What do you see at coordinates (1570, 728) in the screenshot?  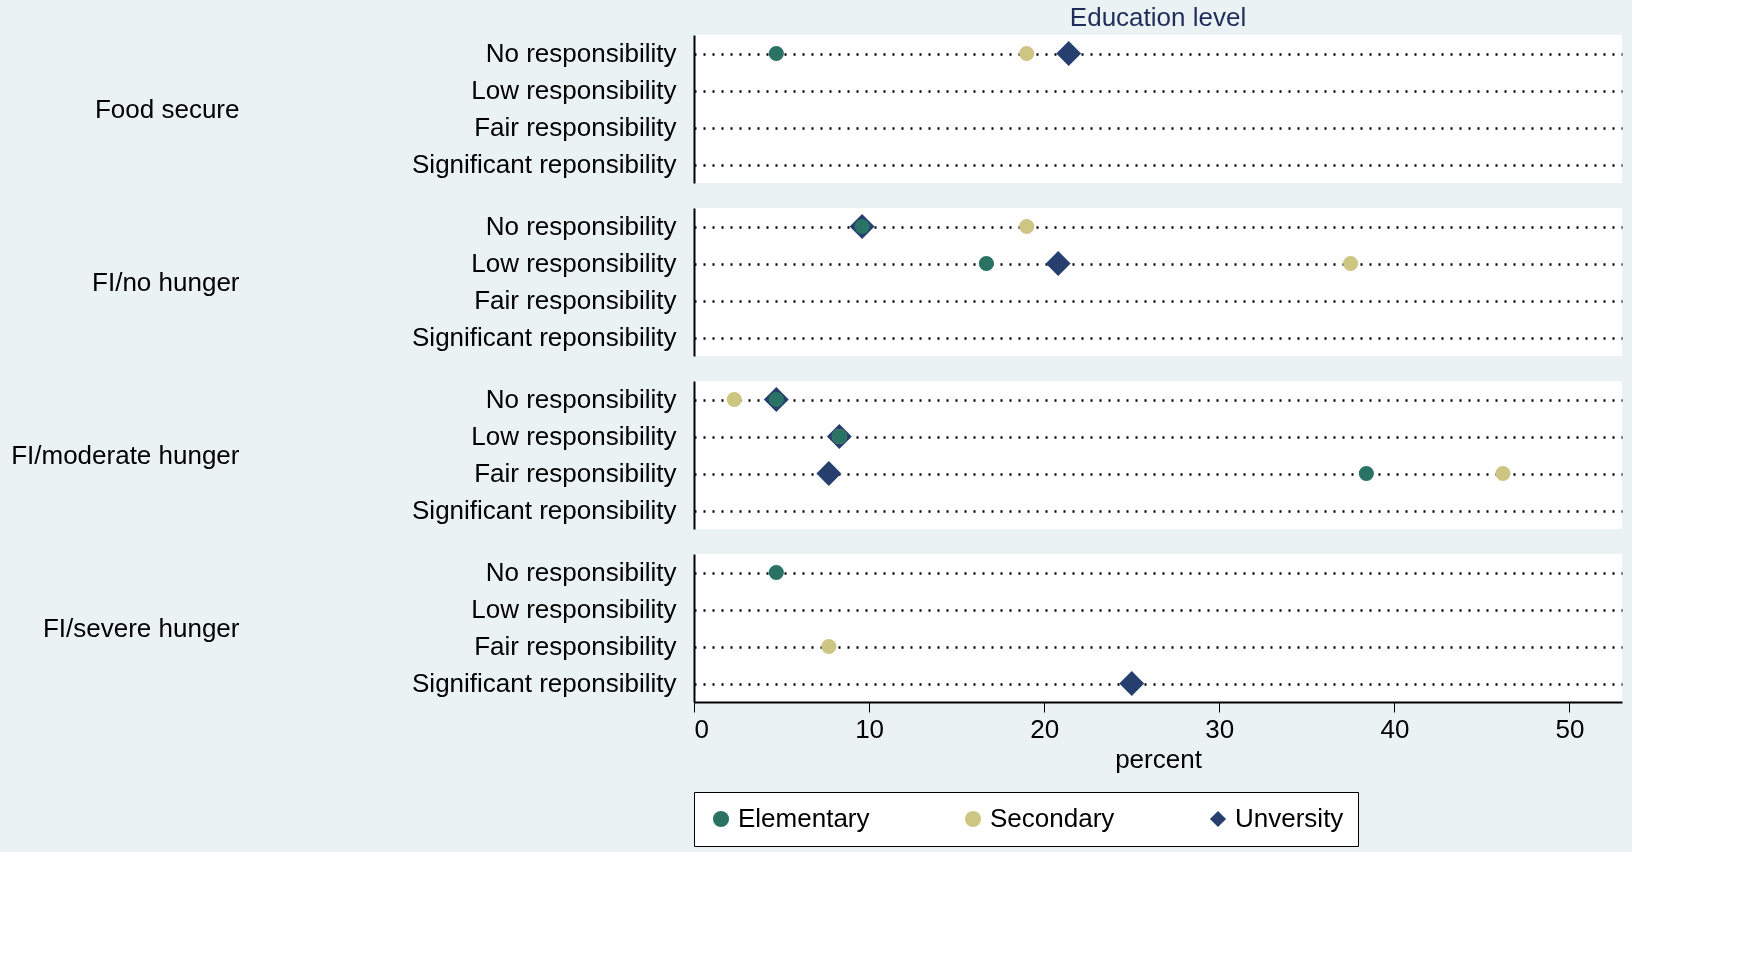 I see `x-tick-label: 50` at bounding box center [1570, 728].